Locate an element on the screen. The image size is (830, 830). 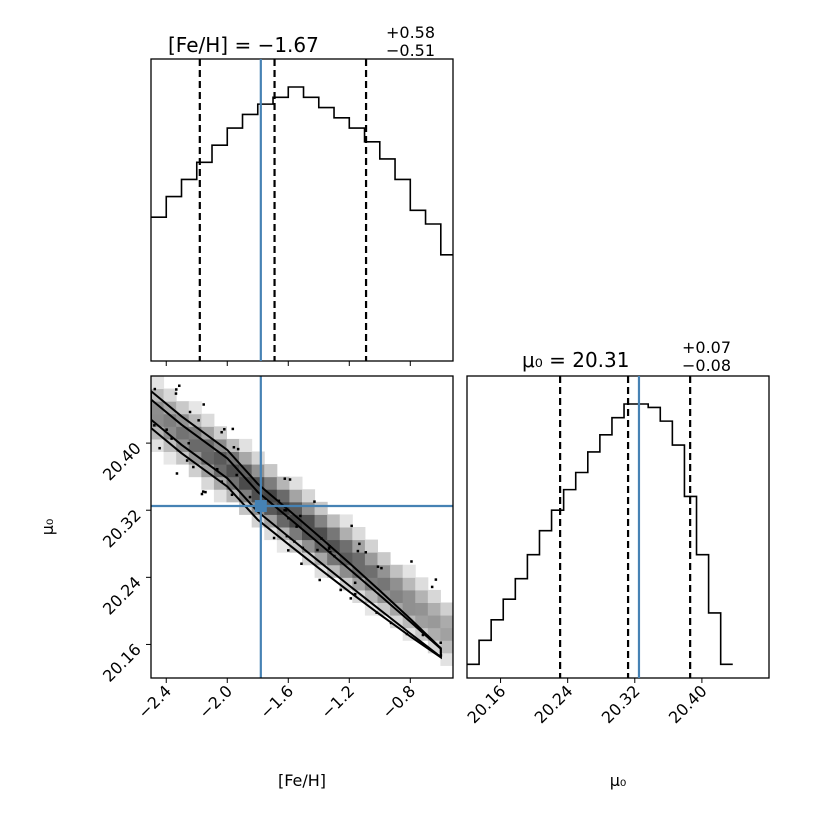
tick-label-mu0-y-2: 20.32 is located at coordinates (122, 529).